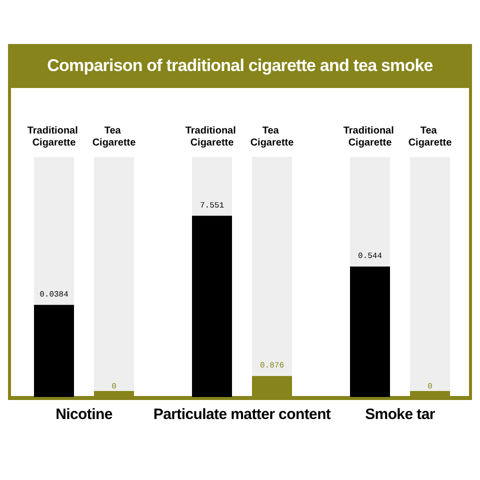 The height and width of the screenshot is (480, 480). I want to click on x-axis-title: Particulate matter content, so click(242, 414).